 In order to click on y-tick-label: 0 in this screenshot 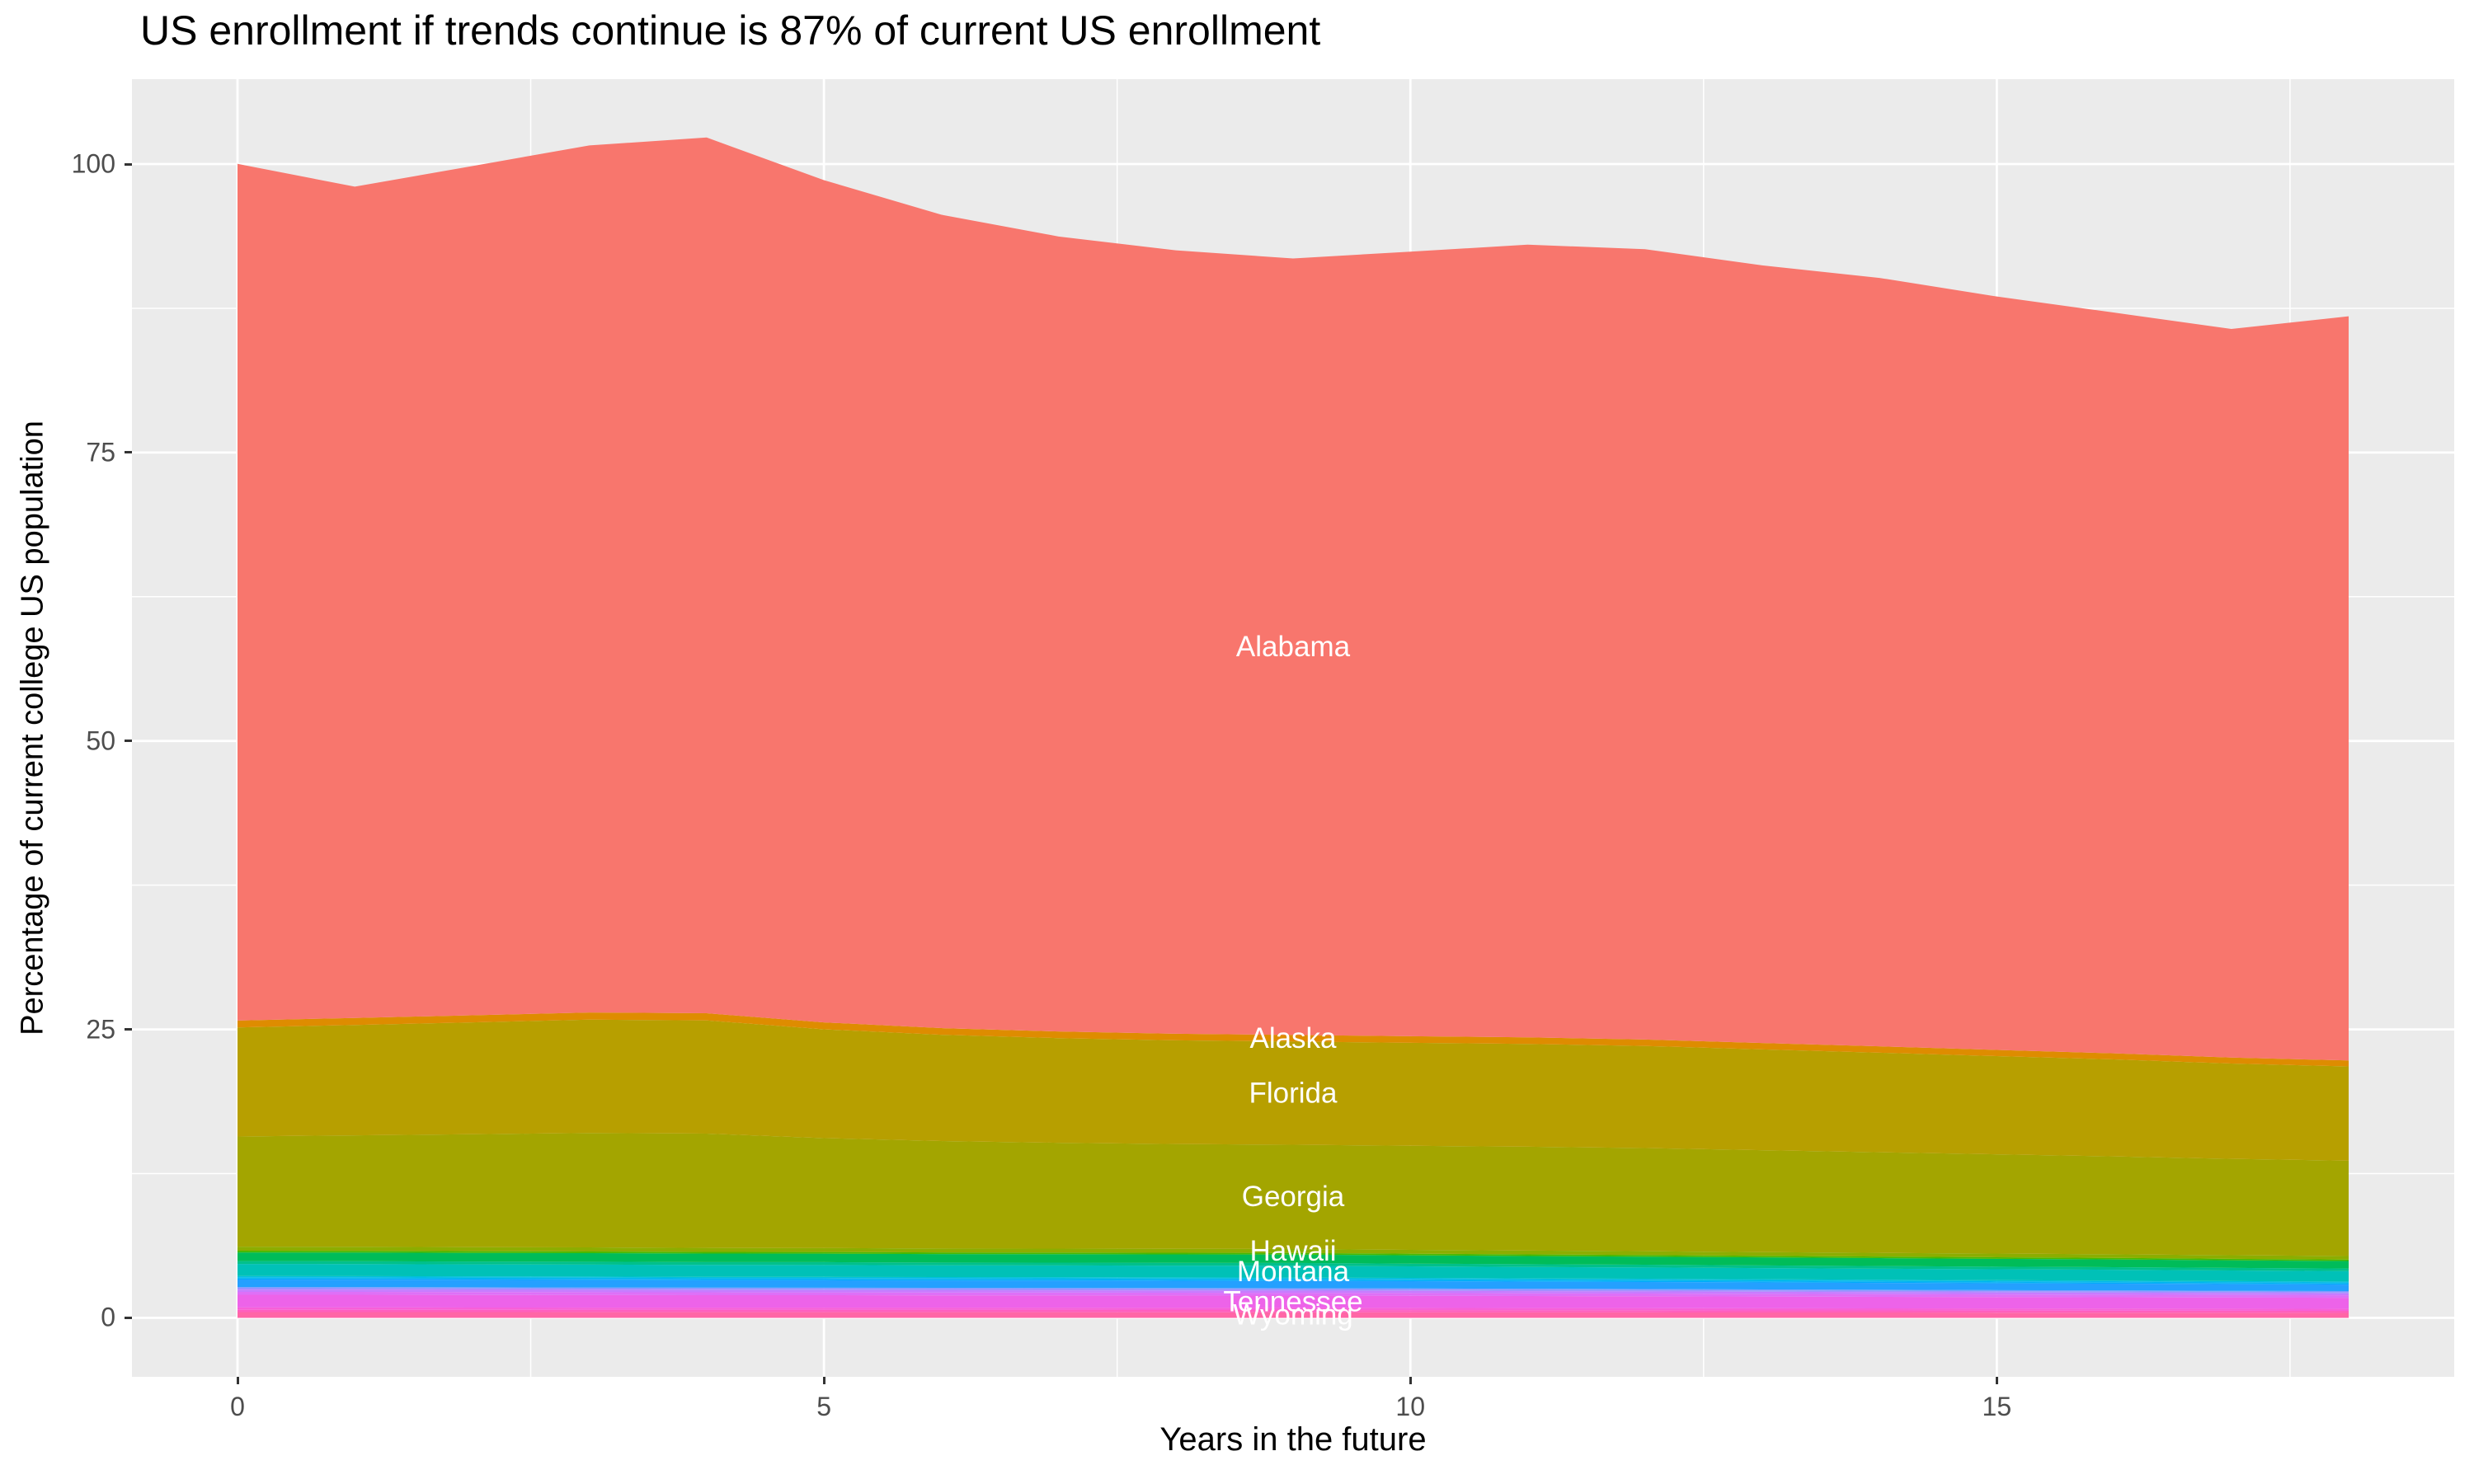, I will do `click(108, 1317)`.